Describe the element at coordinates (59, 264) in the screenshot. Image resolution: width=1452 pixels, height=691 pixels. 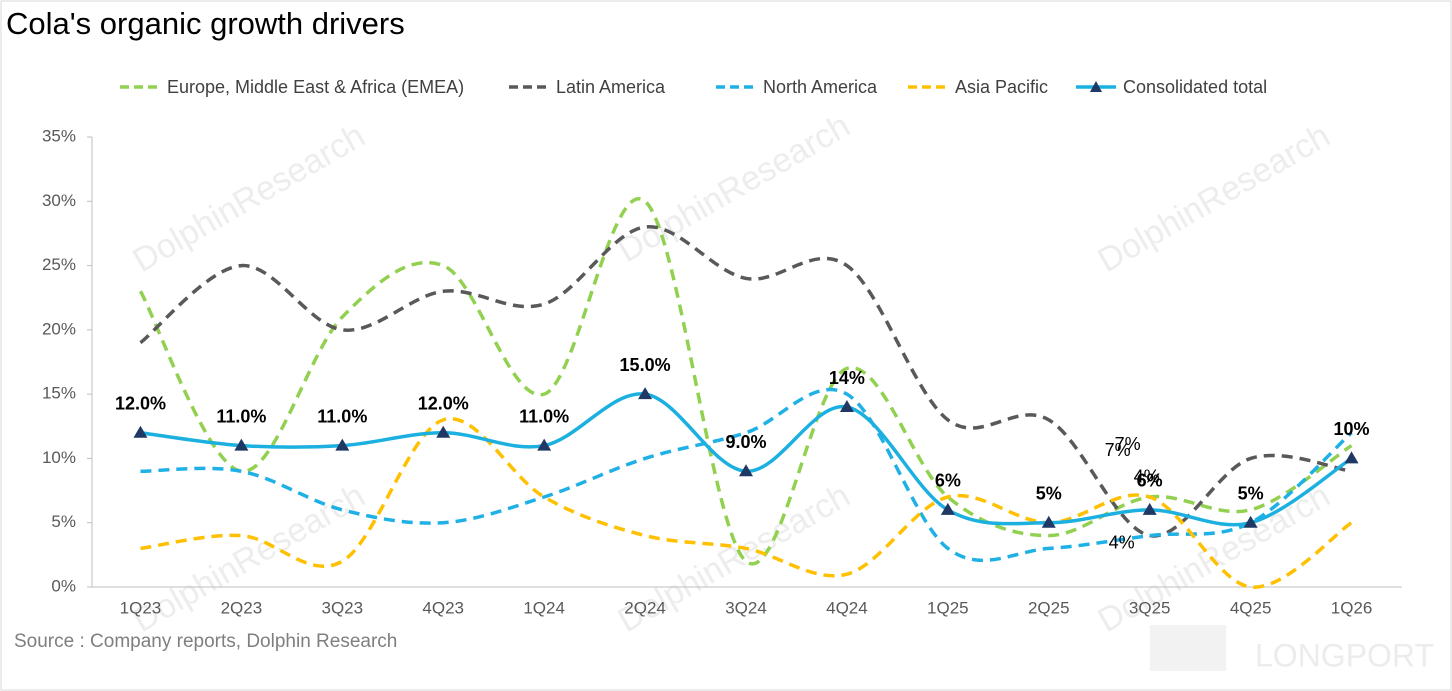
I see `y-tick-label: 25%` at that location.